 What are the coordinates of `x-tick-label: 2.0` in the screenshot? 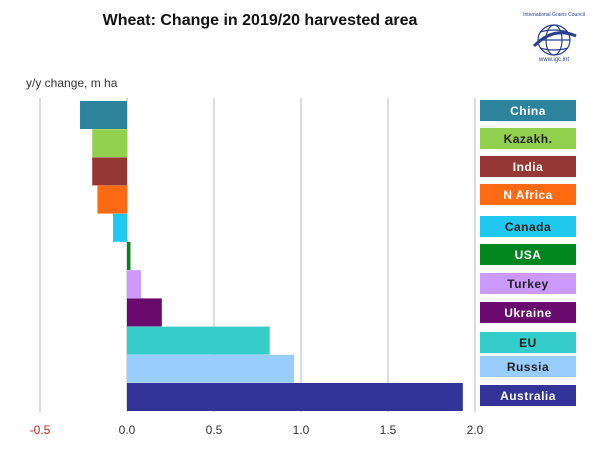 It's located at (475, 430).